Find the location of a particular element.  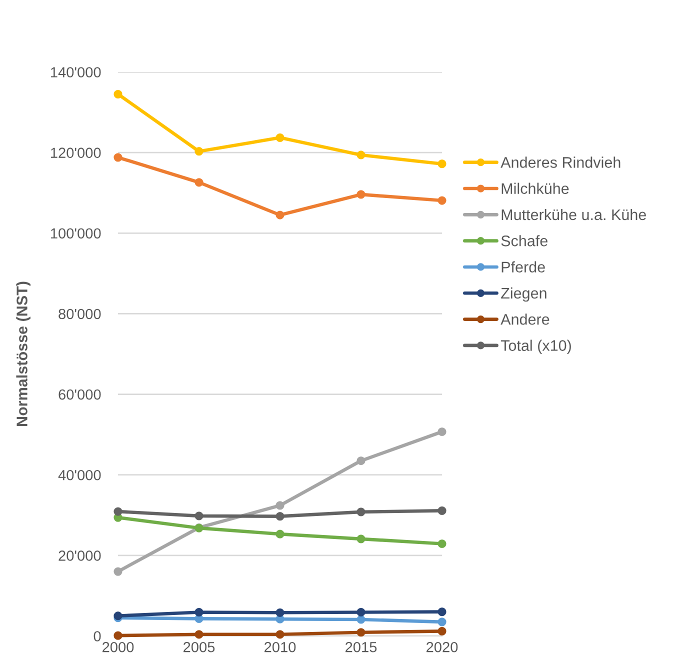

y-tick-label: 0 is located at coordinates (97, 636).